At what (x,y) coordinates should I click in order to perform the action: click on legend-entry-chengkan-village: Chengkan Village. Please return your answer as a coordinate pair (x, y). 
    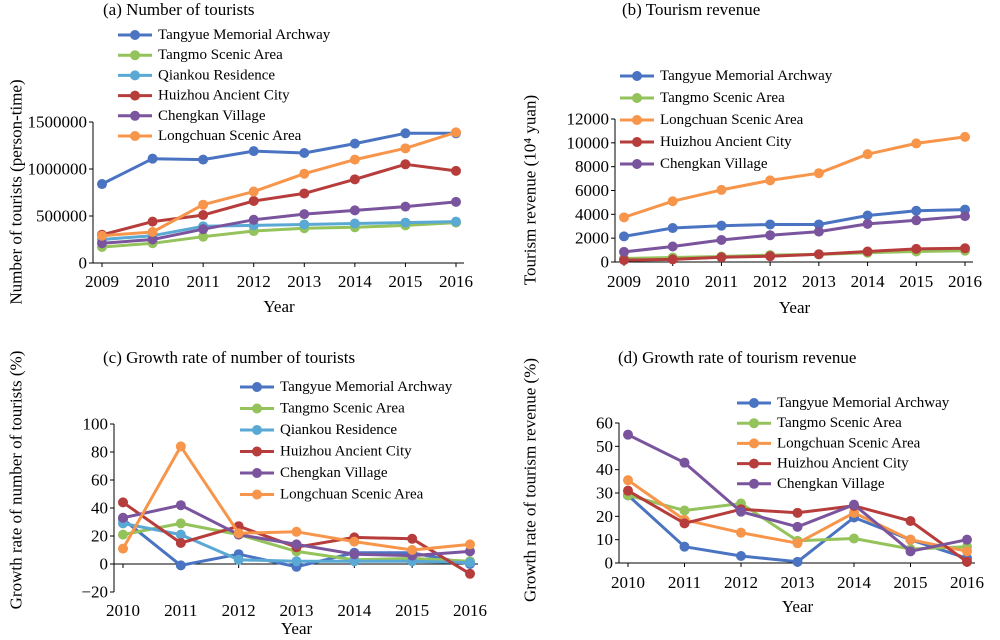
    Looking at the image, I should click on (192, 116).